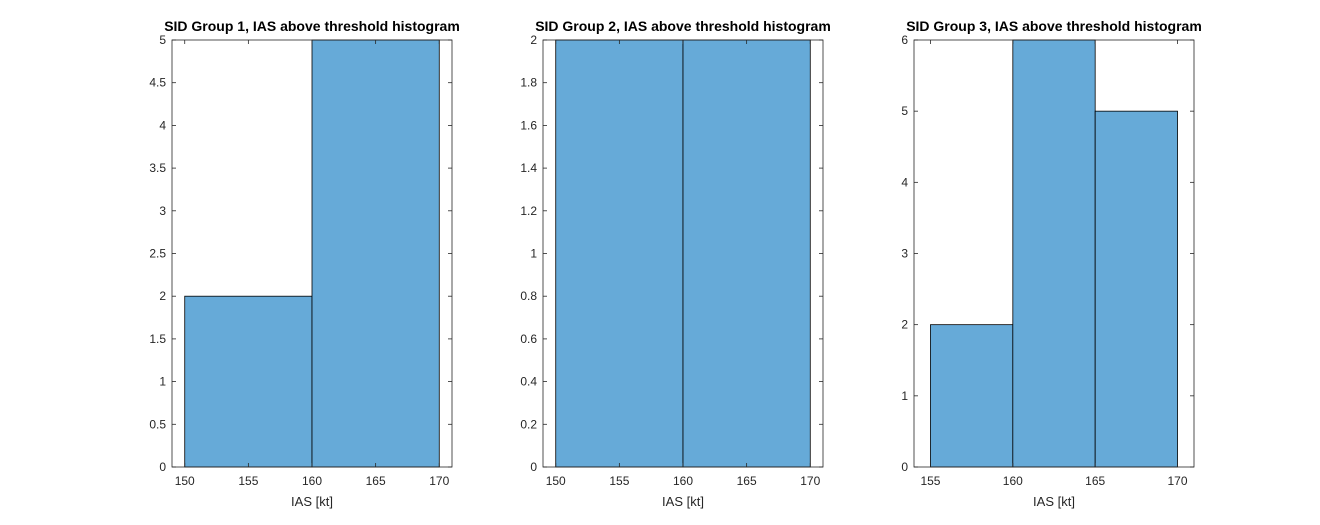 This screenshot has height=525, width=1320. Describe the element at coordinates (528, 424) in the screenshot. I see `y-tick-label: 0.2` at that location.